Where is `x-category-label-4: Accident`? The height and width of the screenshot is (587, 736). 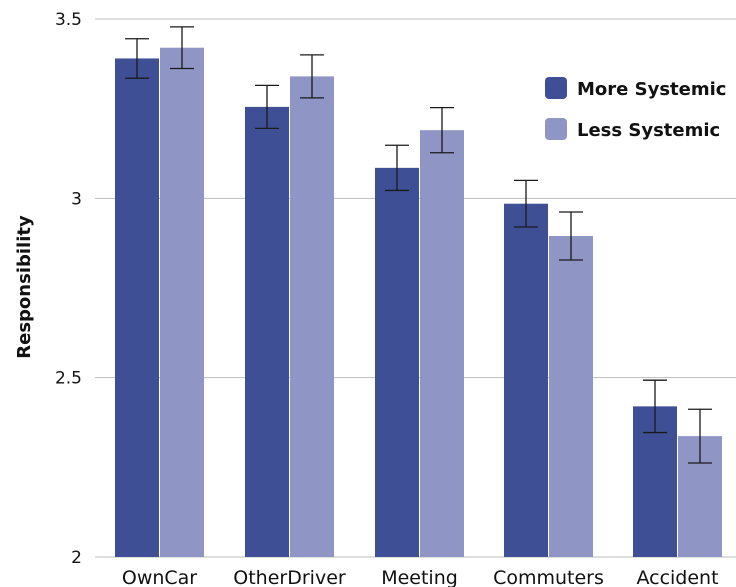
x-category-label-4: Accident is located at coordinates (677, 577).